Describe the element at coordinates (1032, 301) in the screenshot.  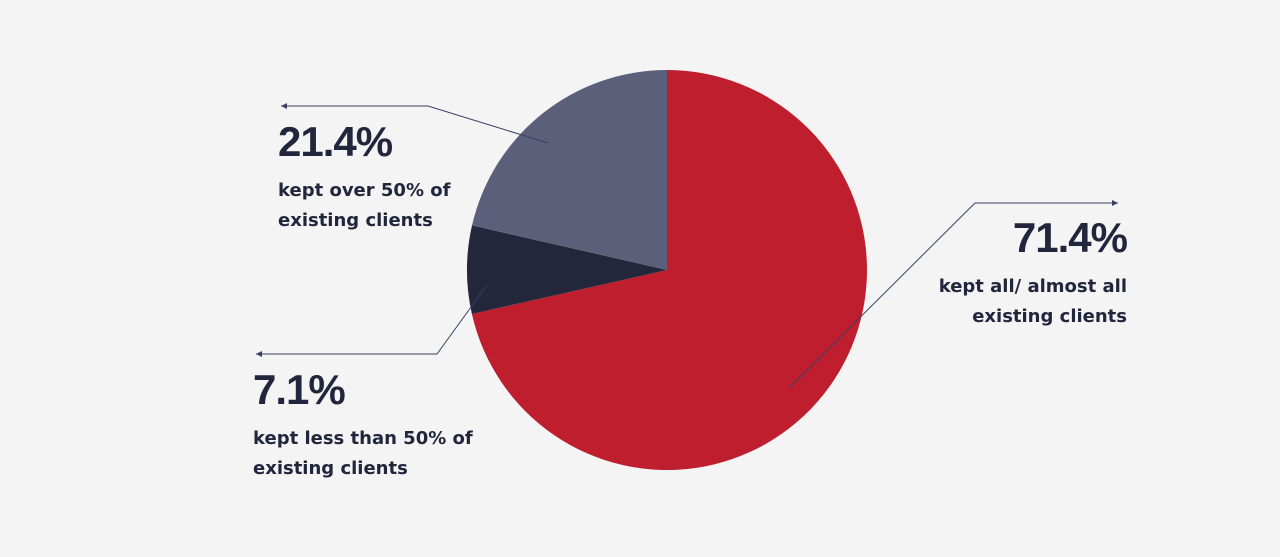
I see `category-label: kept all/ almost all existing clients` at that location.